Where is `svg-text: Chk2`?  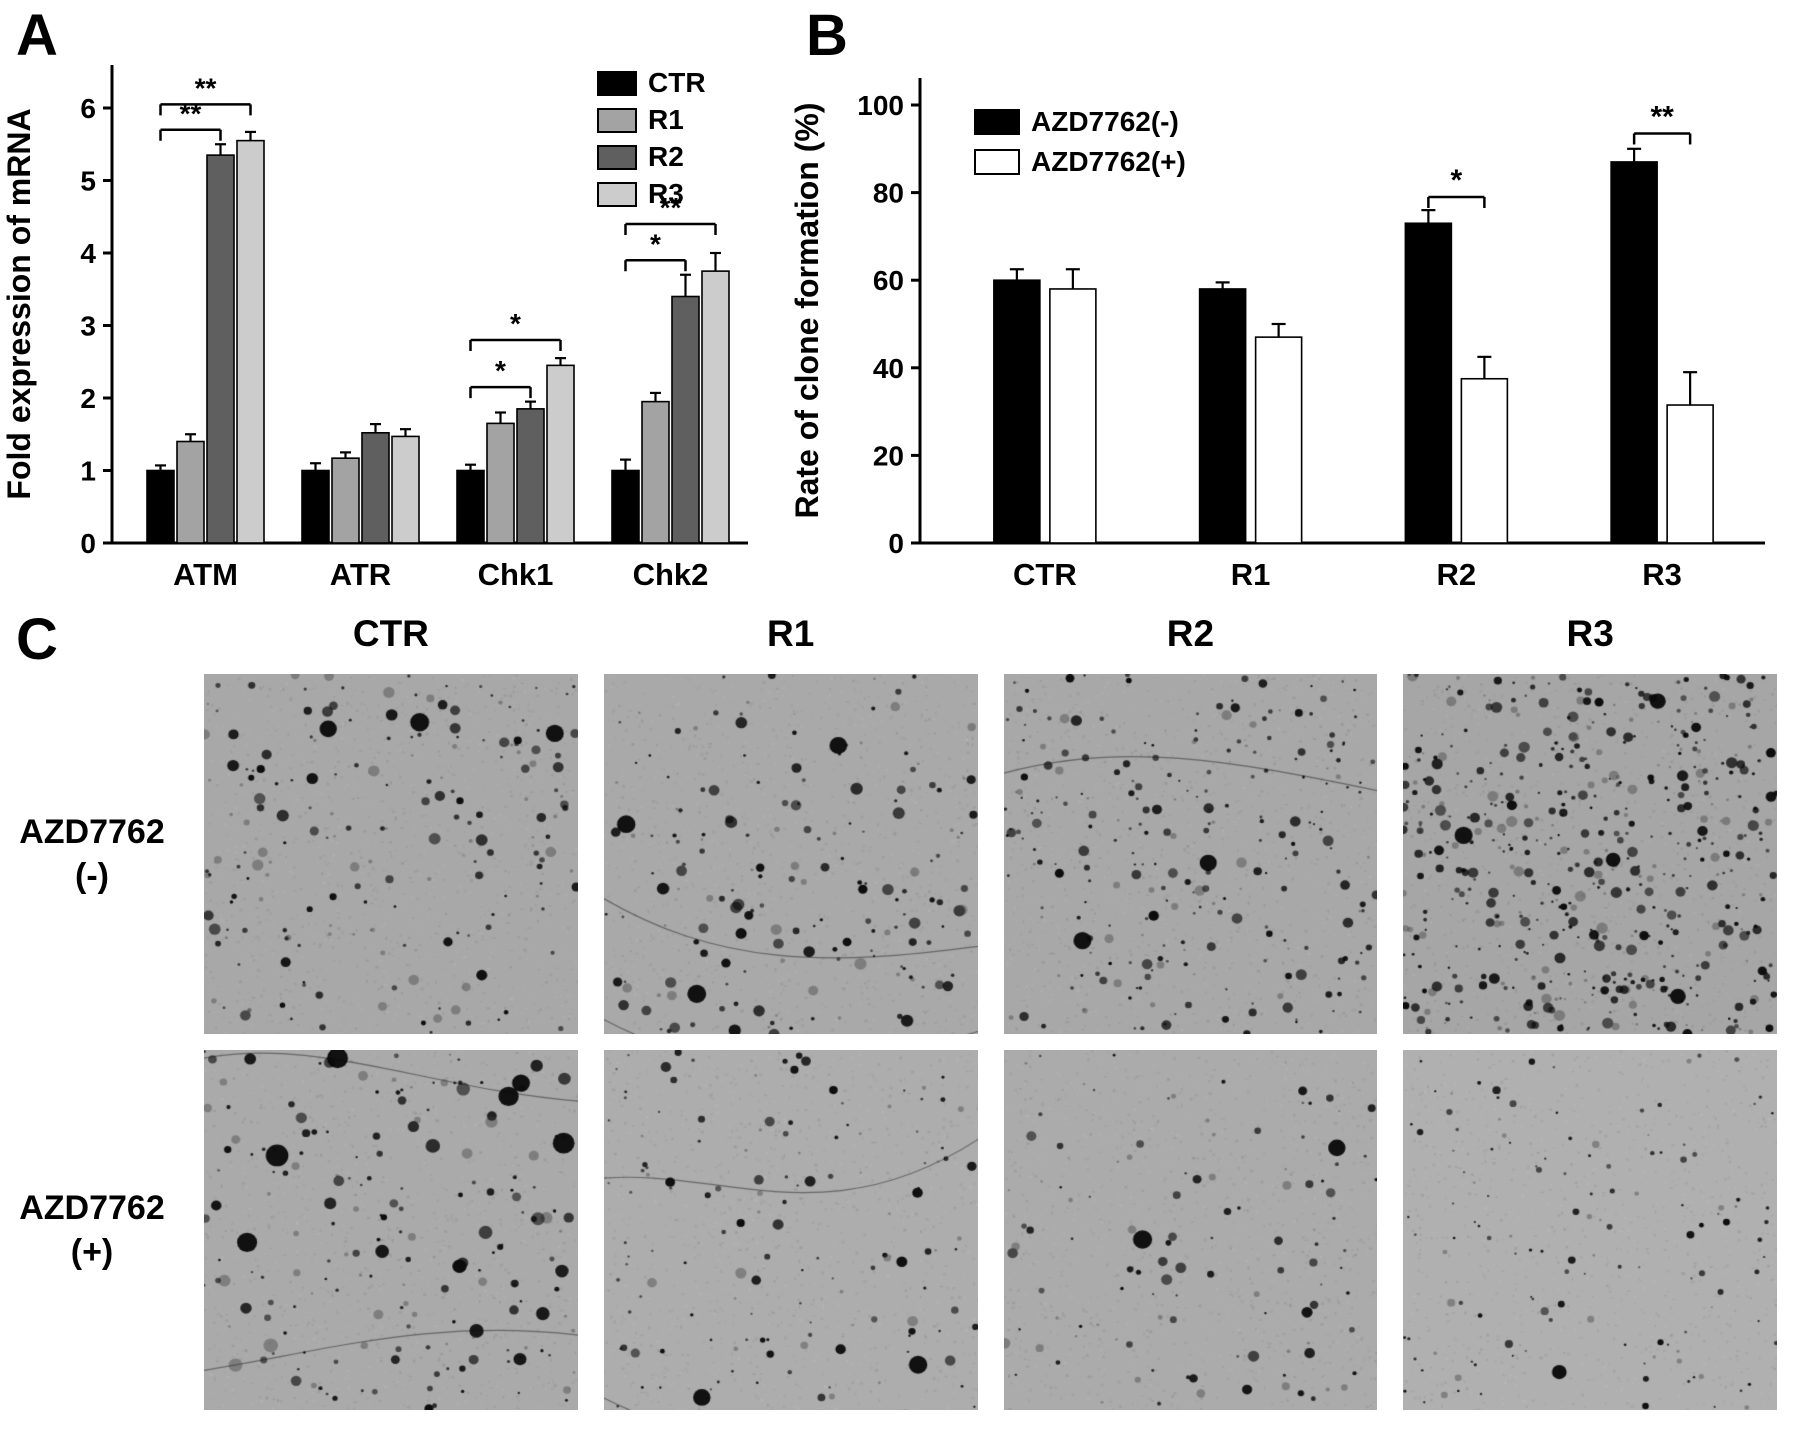
svg-text: Chk2 is located at coordinates (671, 574).